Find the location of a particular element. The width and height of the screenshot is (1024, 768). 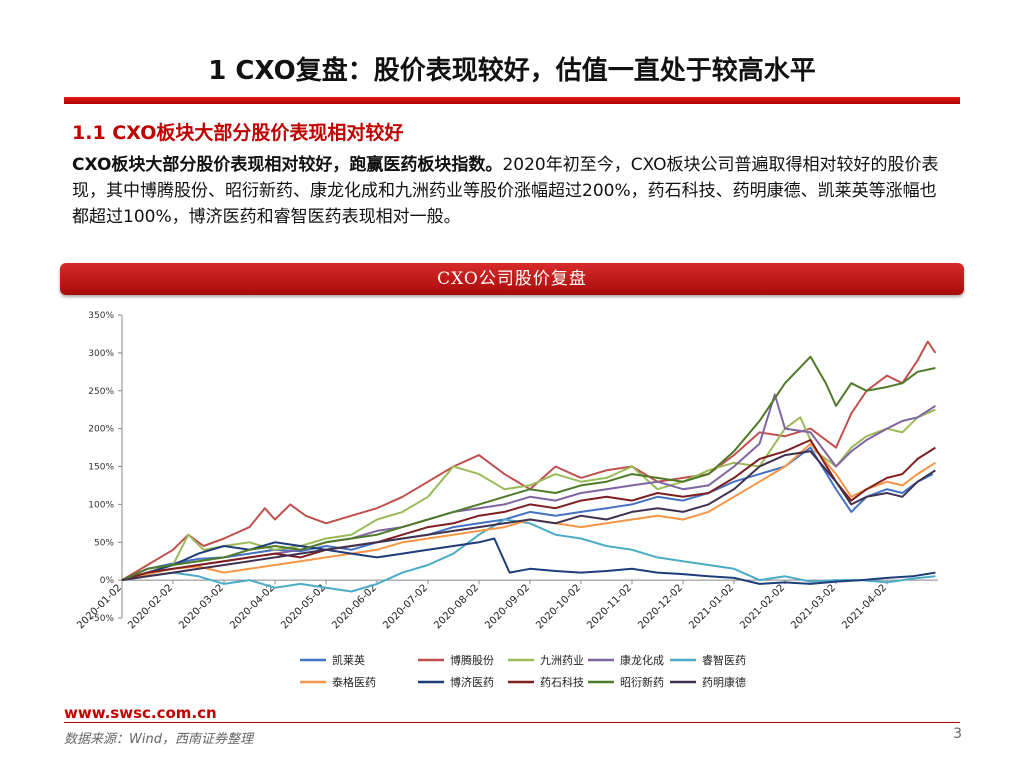

x-tick-label: 2021-02-02 is located at coordinates (762, 606).